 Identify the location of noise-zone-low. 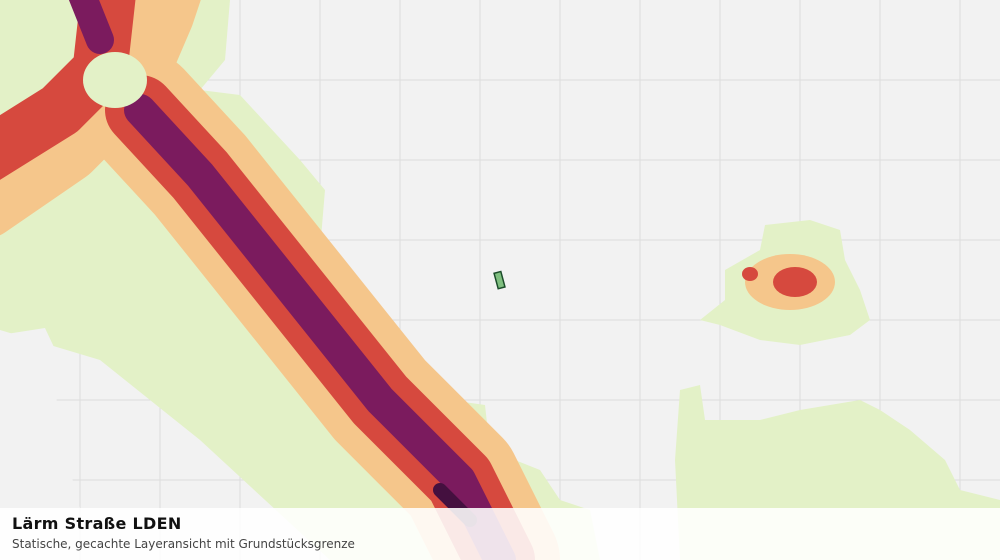
(115, 80).